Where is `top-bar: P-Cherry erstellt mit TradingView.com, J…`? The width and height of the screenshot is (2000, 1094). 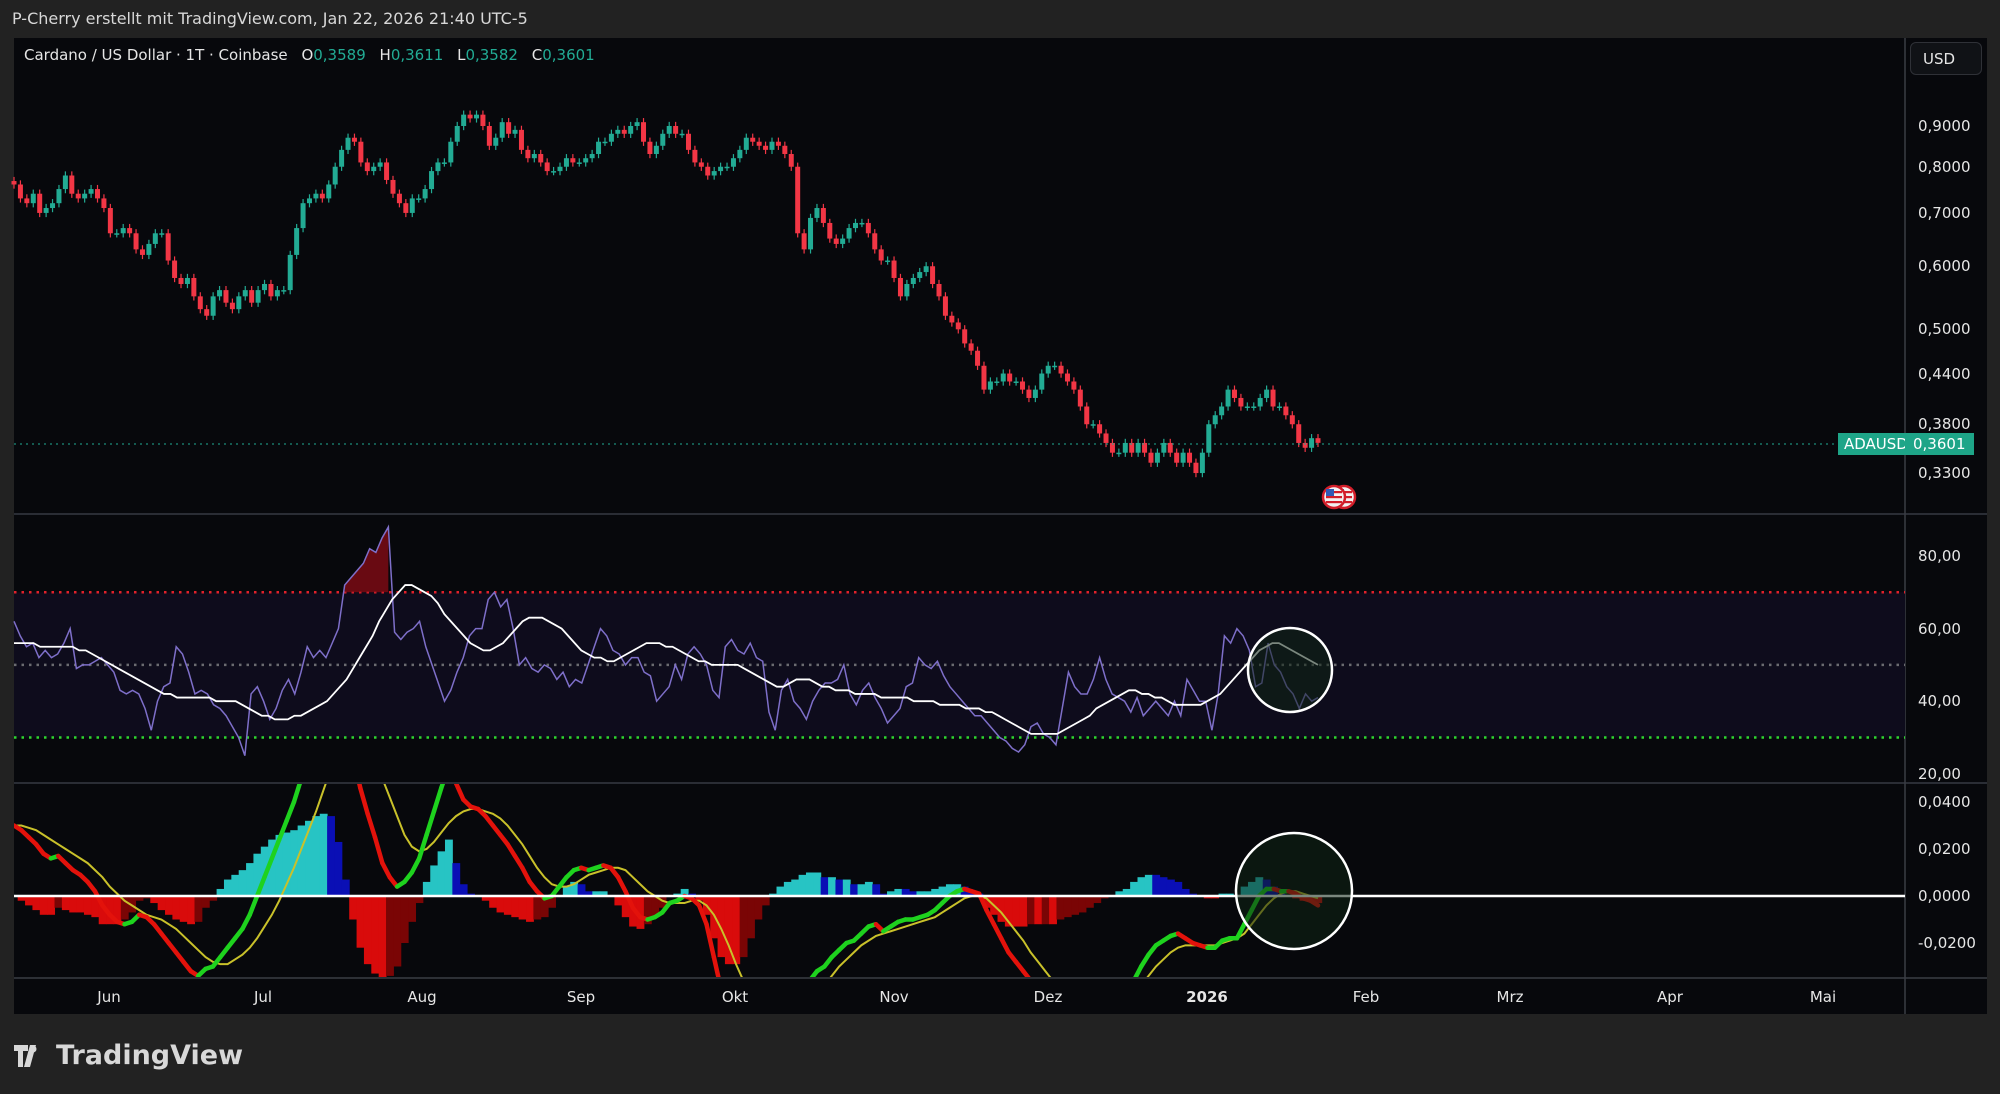
top-bar: P-Cherry erstellt mit TradingView.com, J… is located at coordinates (1000, 19).